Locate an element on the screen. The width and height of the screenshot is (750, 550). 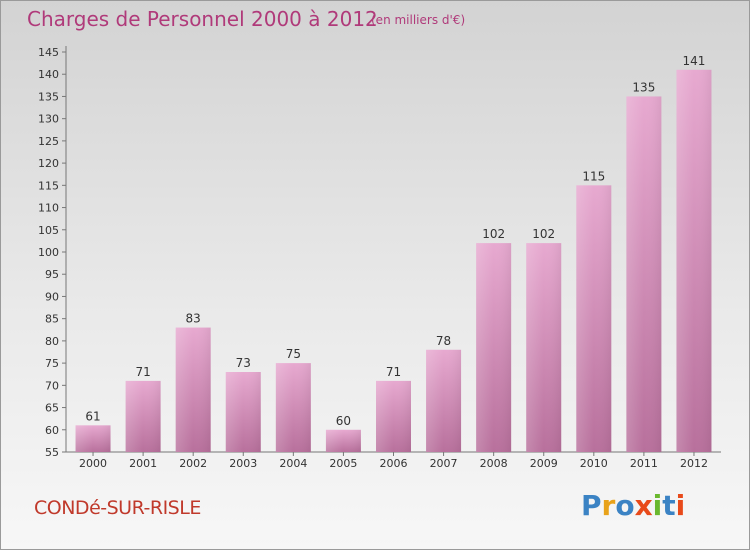
bar-value-label: 73 is located at coordinates (243, 363).